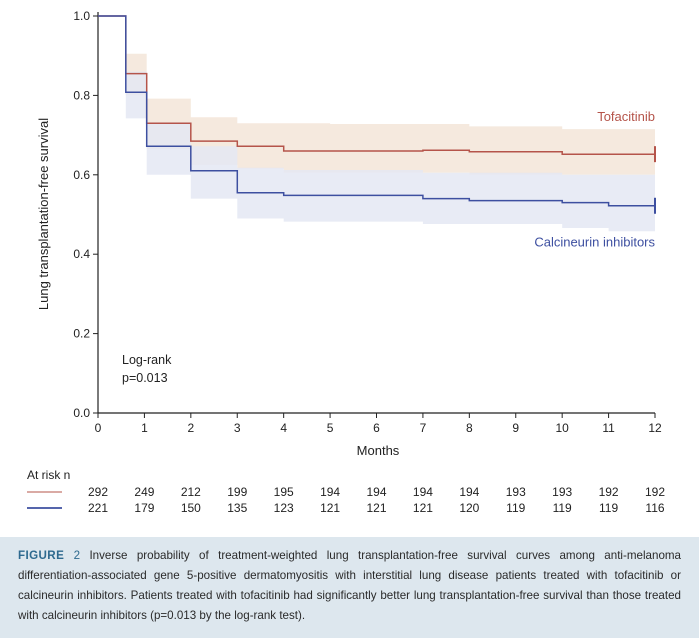 This screenshot has height=638, width=699. Describe the element at coordinates (43, 214) in the screenshot. I see `y-axis-title: Lung transplantation-free survival` at that location.